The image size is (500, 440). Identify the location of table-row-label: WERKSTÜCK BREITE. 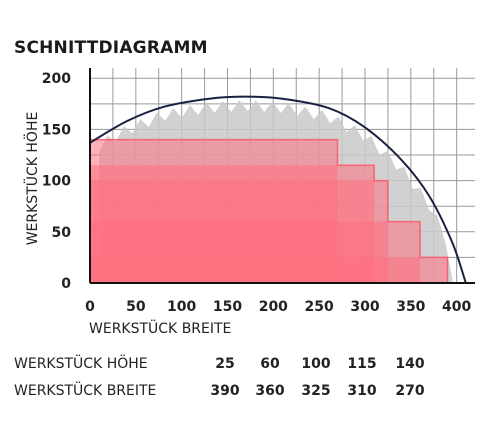
(85, 390).